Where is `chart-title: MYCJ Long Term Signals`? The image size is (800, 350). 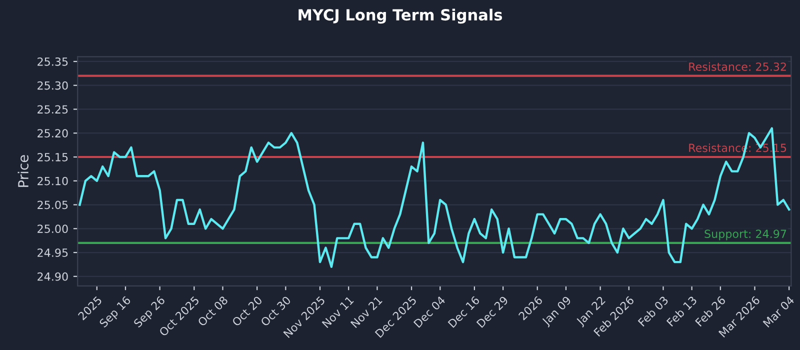
chart-title: MYCJ Long Term Signals is located at coordinates (400, 16).